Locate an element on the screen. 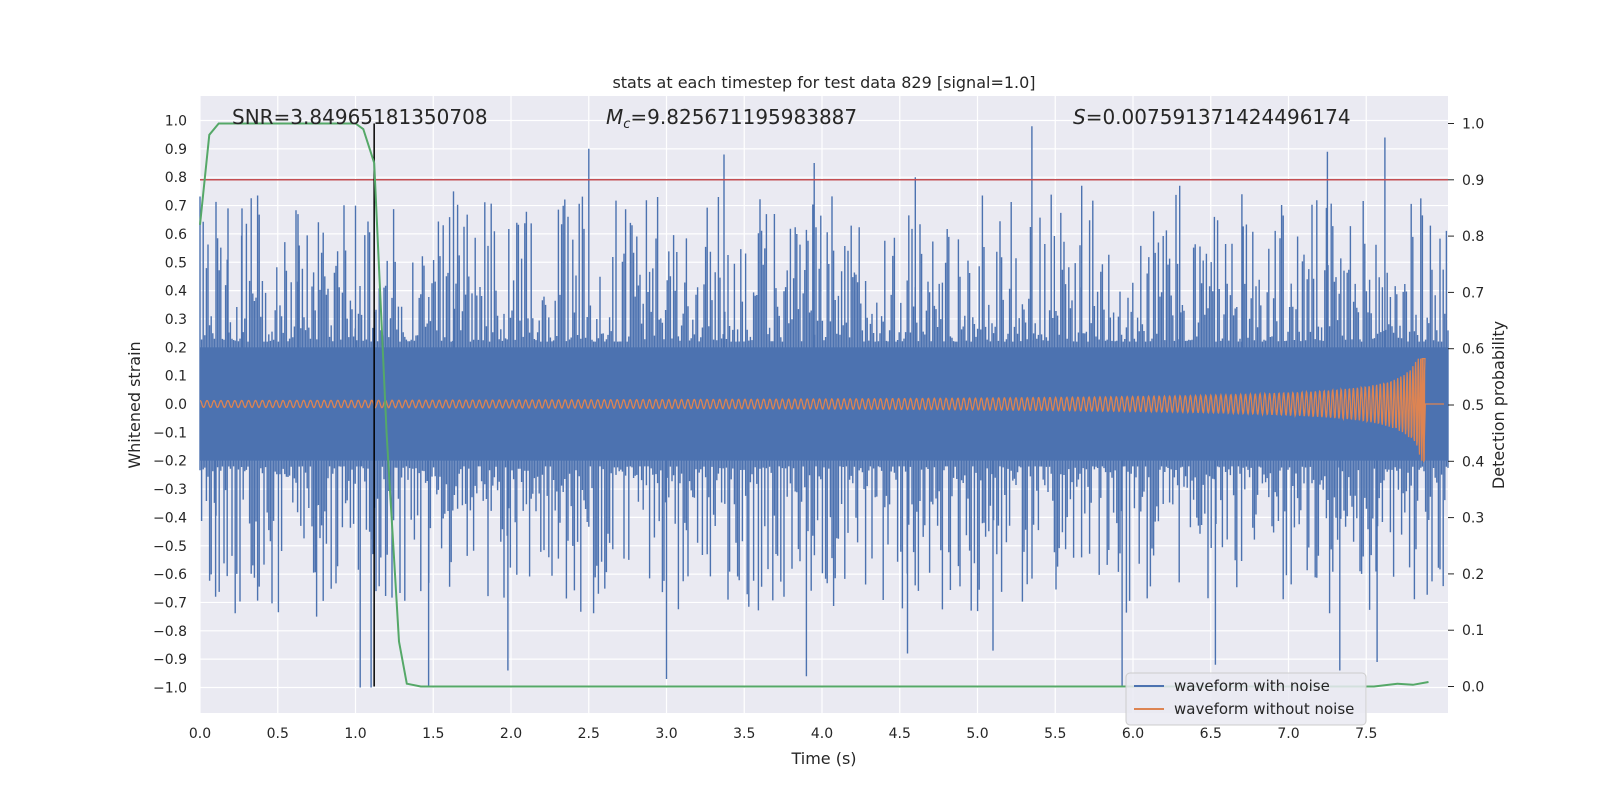 The image size is (1600, 800). x-tick-label: 1.0 is located at coordinates (355, 734).